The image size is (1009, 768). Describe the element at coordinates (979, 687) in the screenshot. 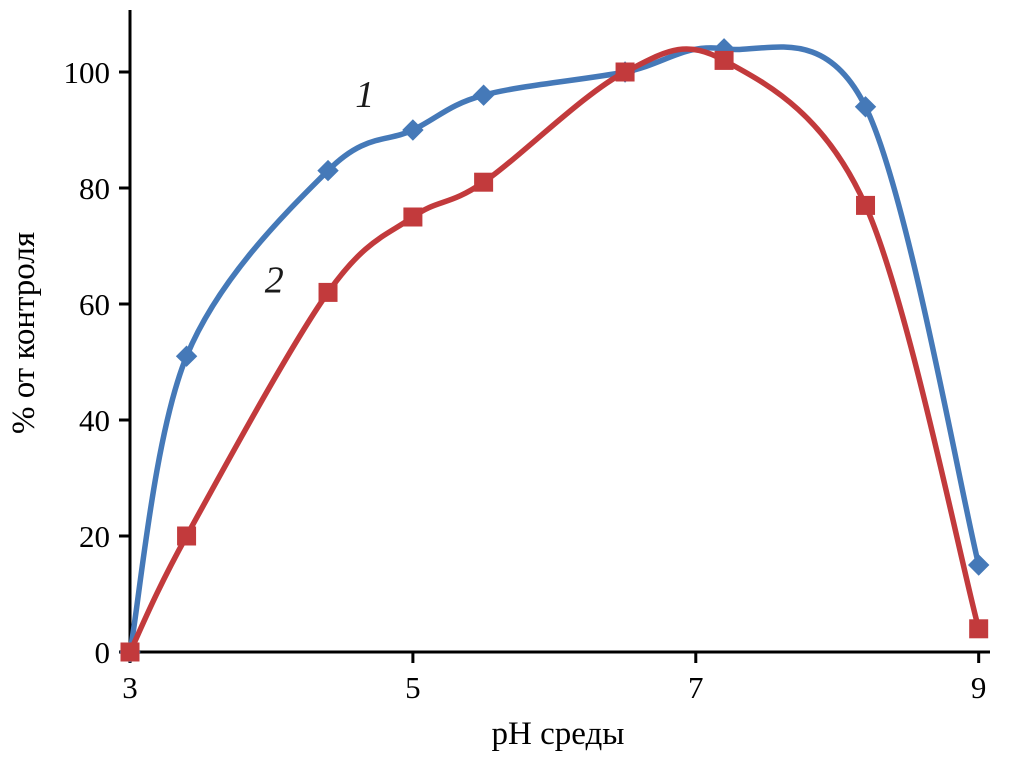

I see `x-tick-label: 9` at that location.